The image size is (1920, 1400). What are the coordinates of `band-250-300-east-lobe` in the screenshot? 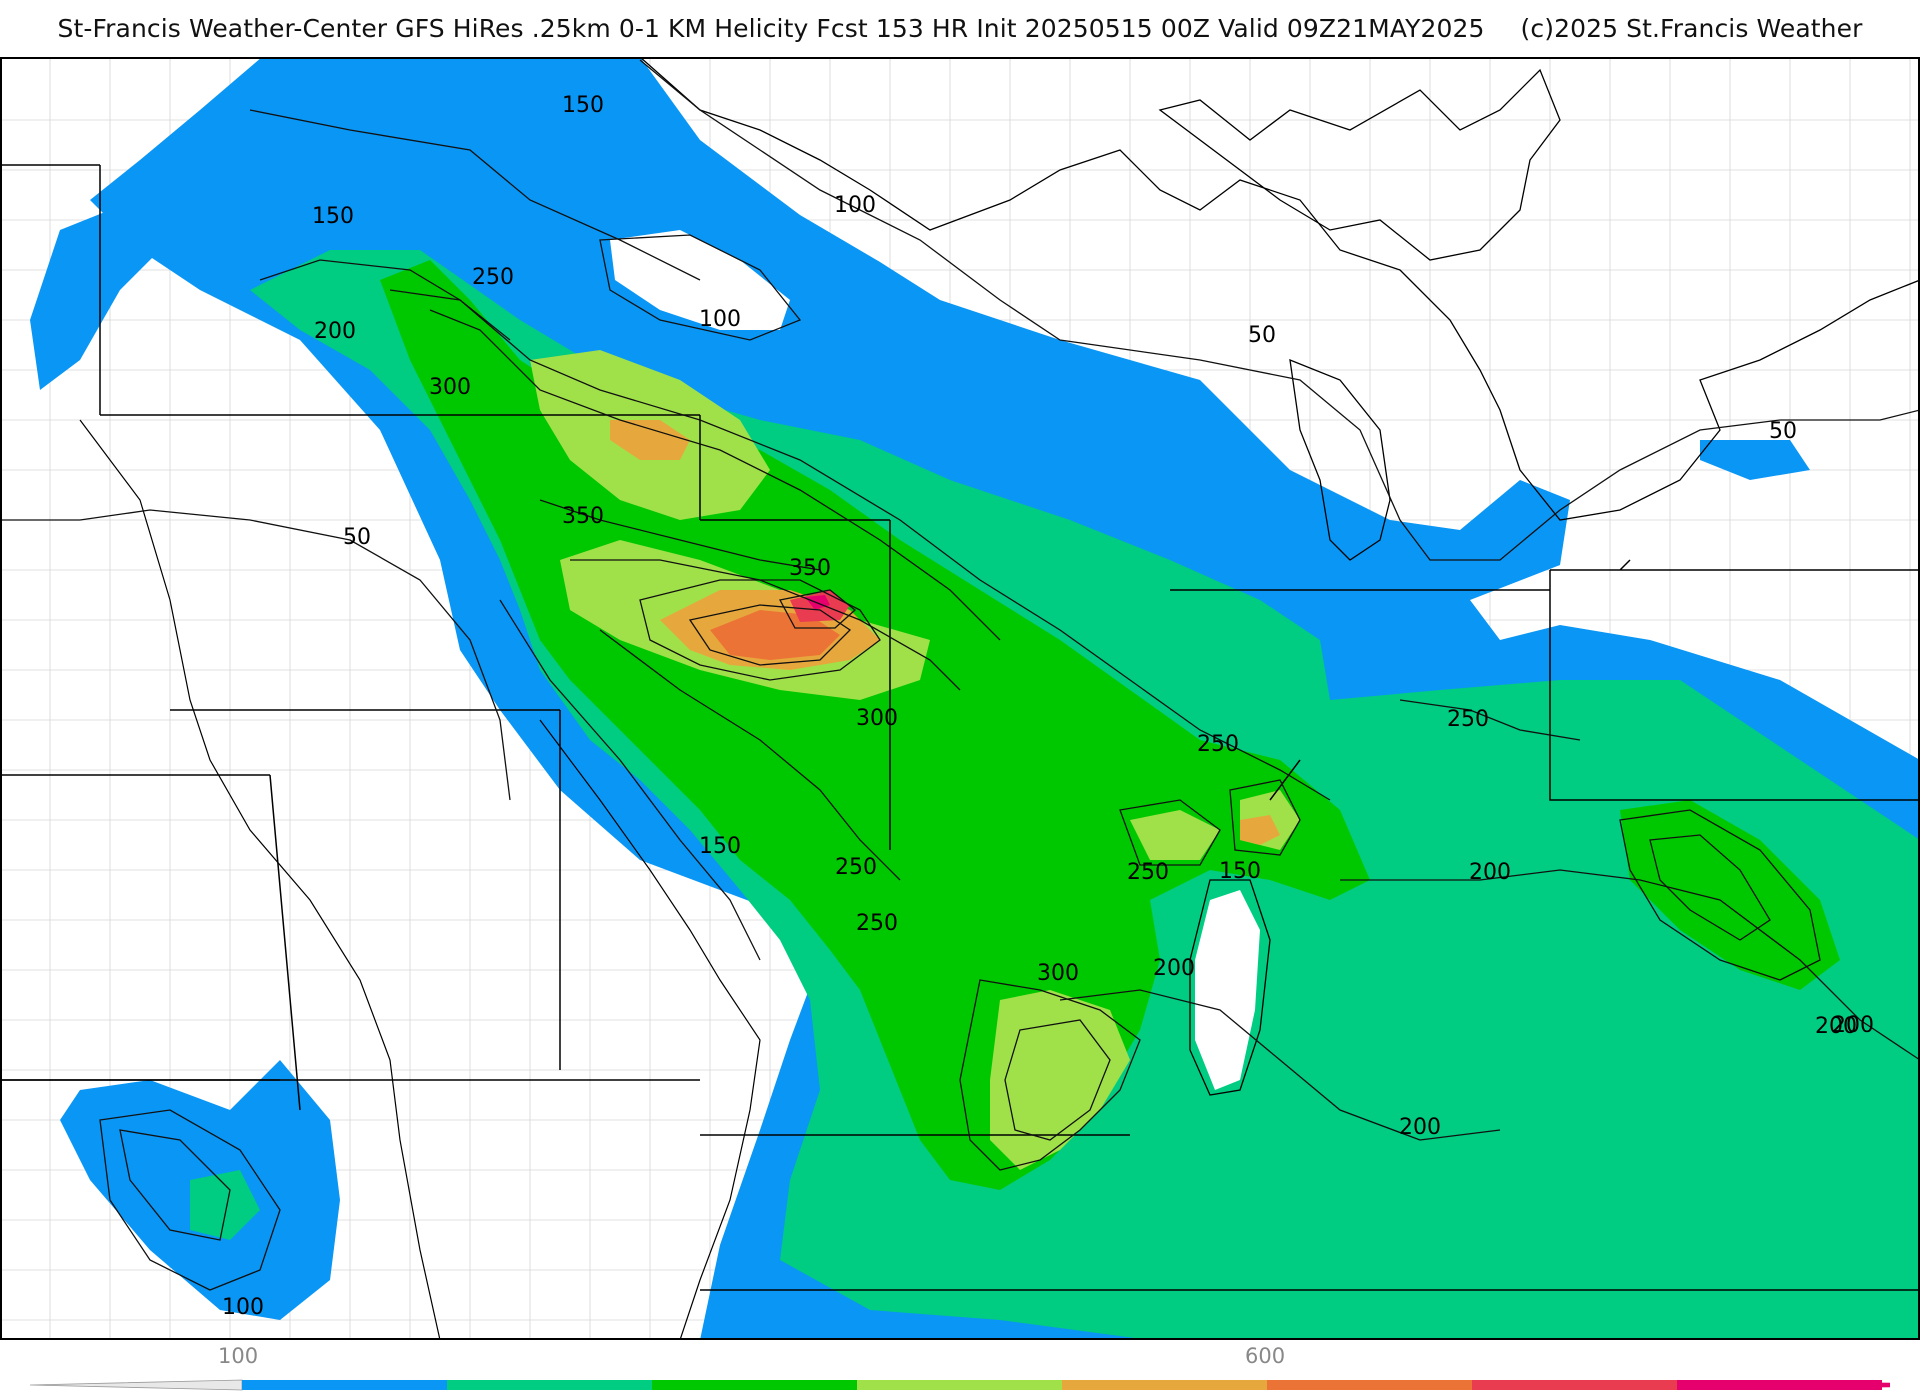 It's located at (1730, 895).